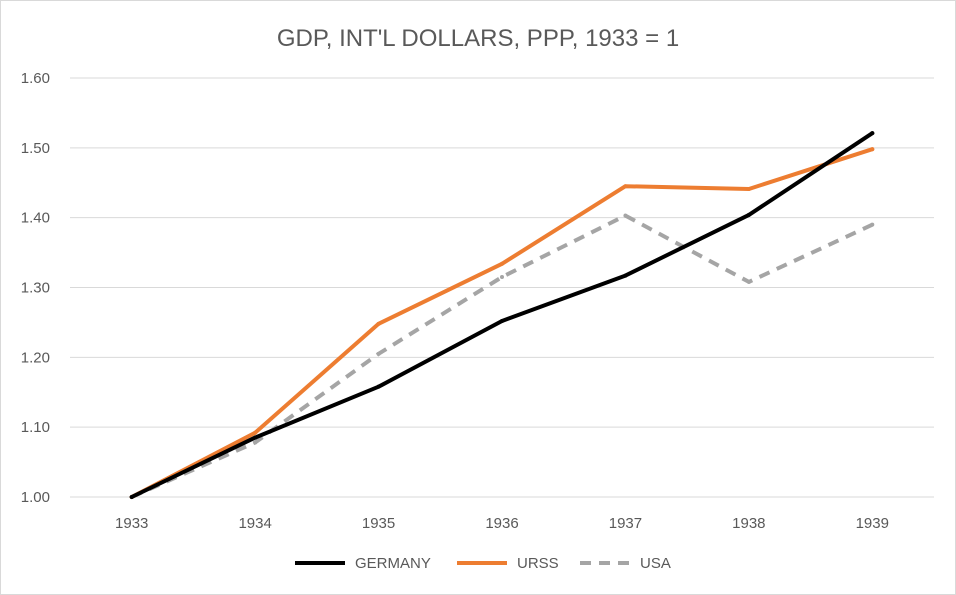  Describe the element at coordinates (478, 38) in the screenshot. I see `chart-title: GDP, INT'L DOLLARS, PPP, 1933 = 1` at that location.